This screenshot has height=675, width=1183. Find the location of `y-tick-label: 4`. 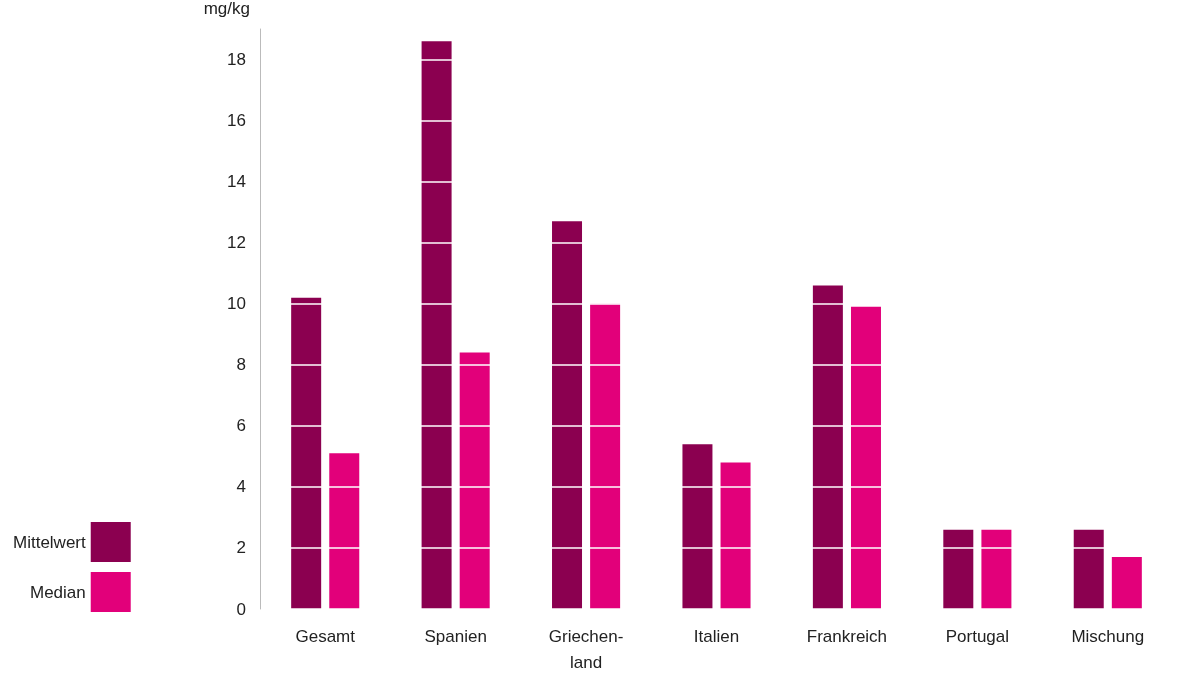

y-tick-label: 4 is located at coordinates (241, 487).